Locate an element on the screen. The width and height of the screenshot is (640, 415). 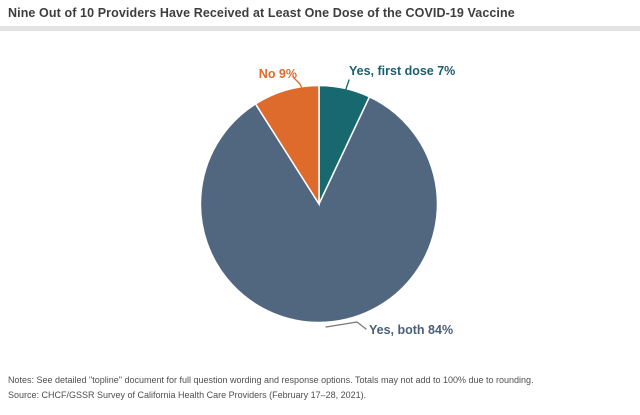
leader-line-first-dose is located at coordinates (347, 84).